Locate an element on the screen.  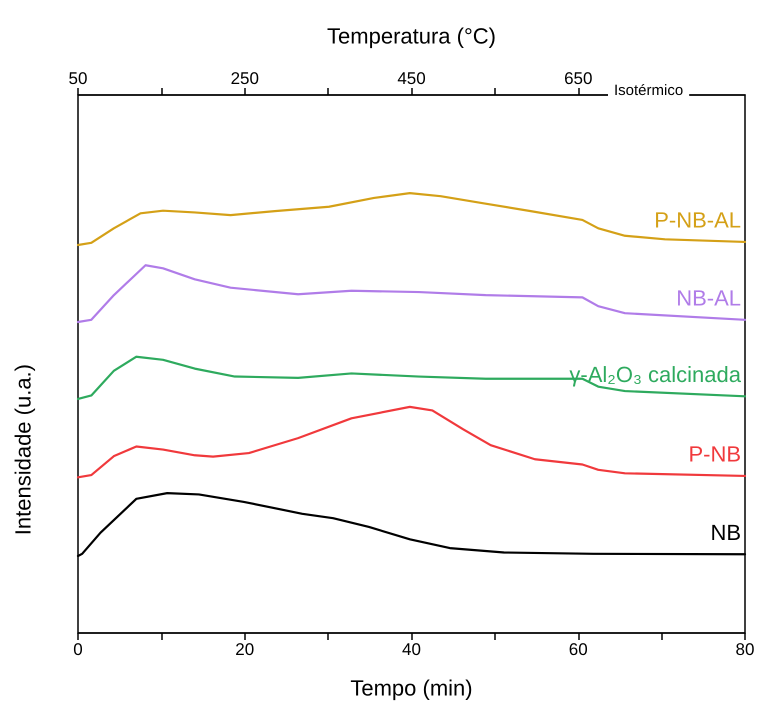
series-label: P-NB-AL is located at coordinates (697, 219).